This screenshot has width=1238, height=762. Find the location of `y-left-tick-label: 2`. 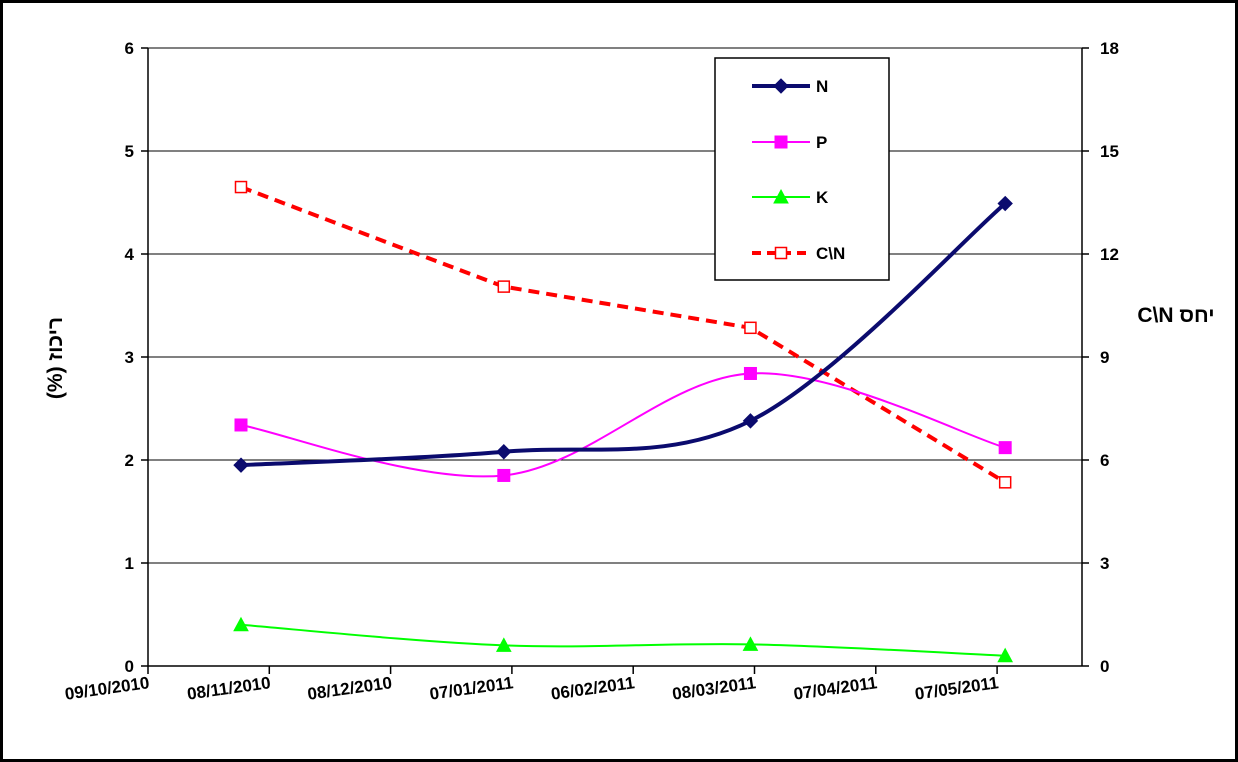

y-left-tick-label: 2 is located at coordinates (129, 460).